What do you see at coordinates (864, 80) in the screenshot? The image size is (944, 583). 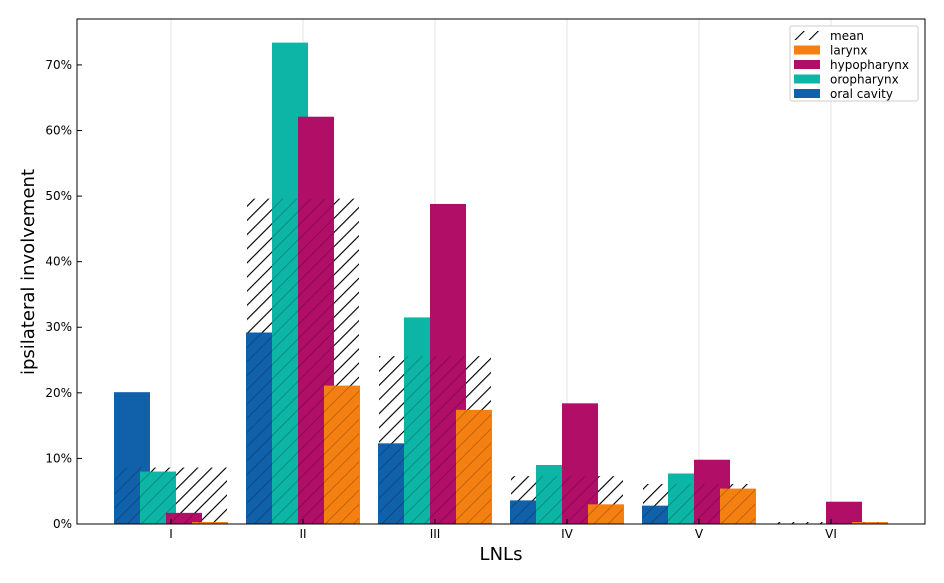 I see `legend-label: oropharynx` at bounding box center [864, 80].